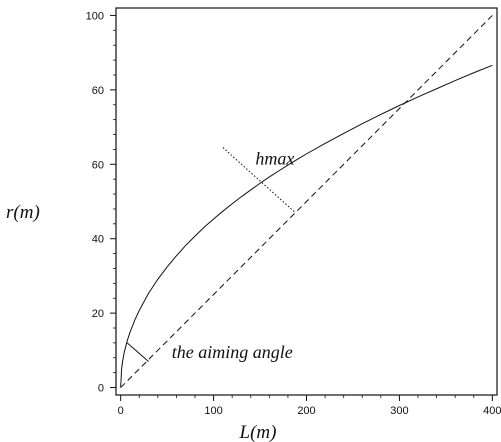  What do you see at coordinates (98, 314) in the screenshot?
I see `y-tick-label: 20` at bounding box center [98, 314].